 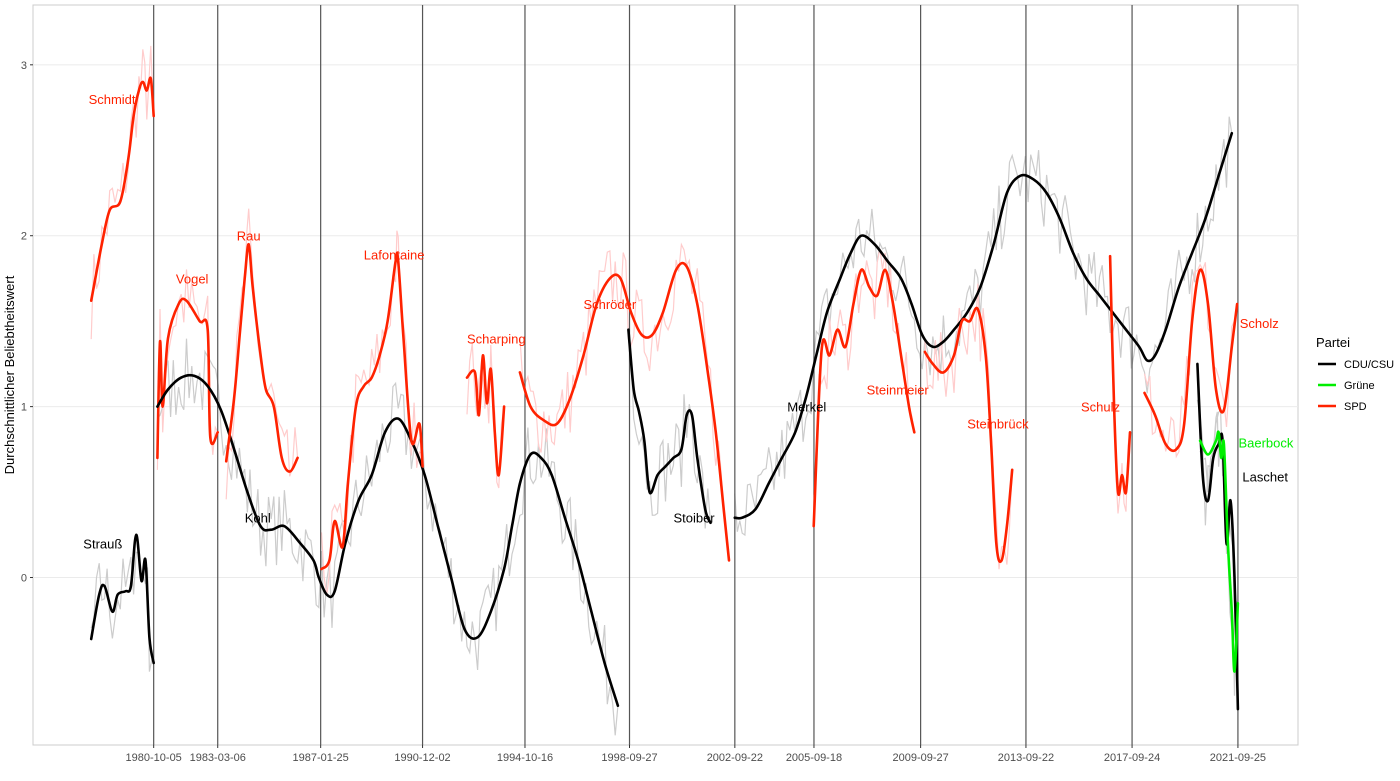 I want to click on y-tick-label: 1, so click(x=24, y=408).